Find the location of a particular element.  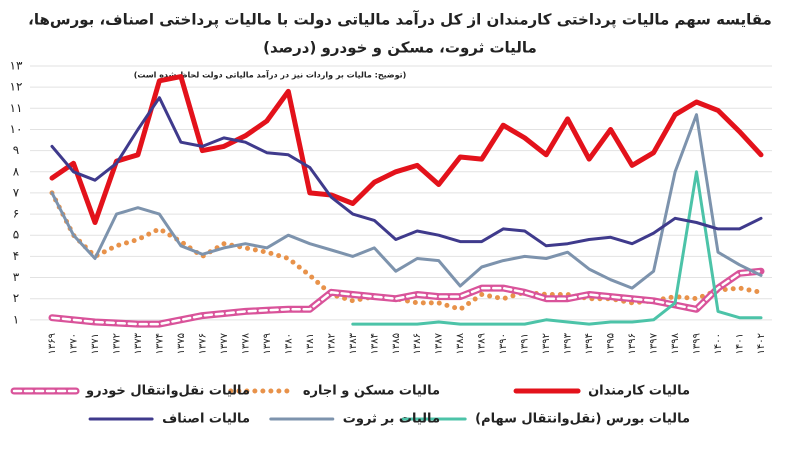

x-tick-label: ۱۳۹۲ is located at coordinates (546, 343).